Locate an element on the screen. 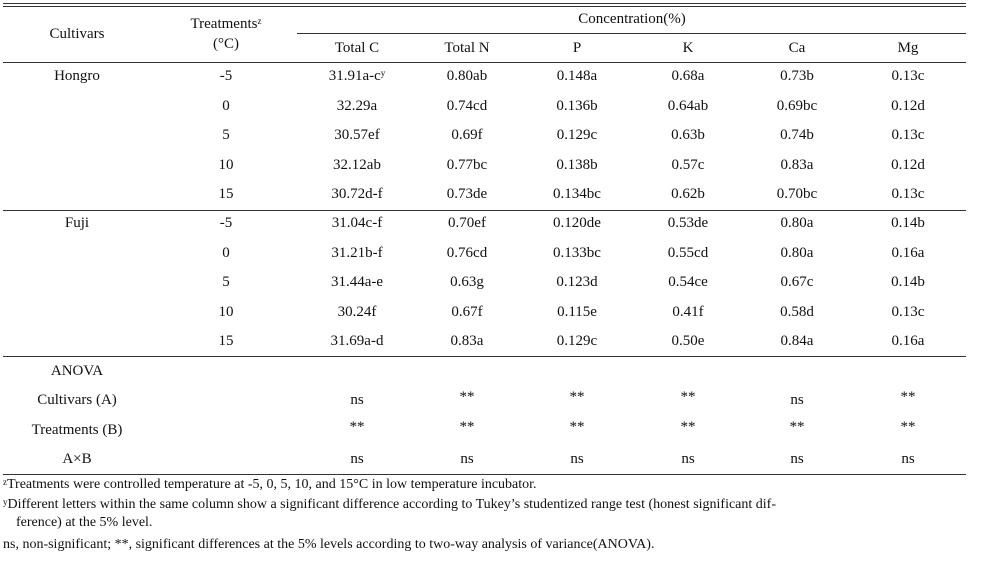 This screenshot has height=568, width=981. table-cell: 0.53de is located at coordinates (688, 223).